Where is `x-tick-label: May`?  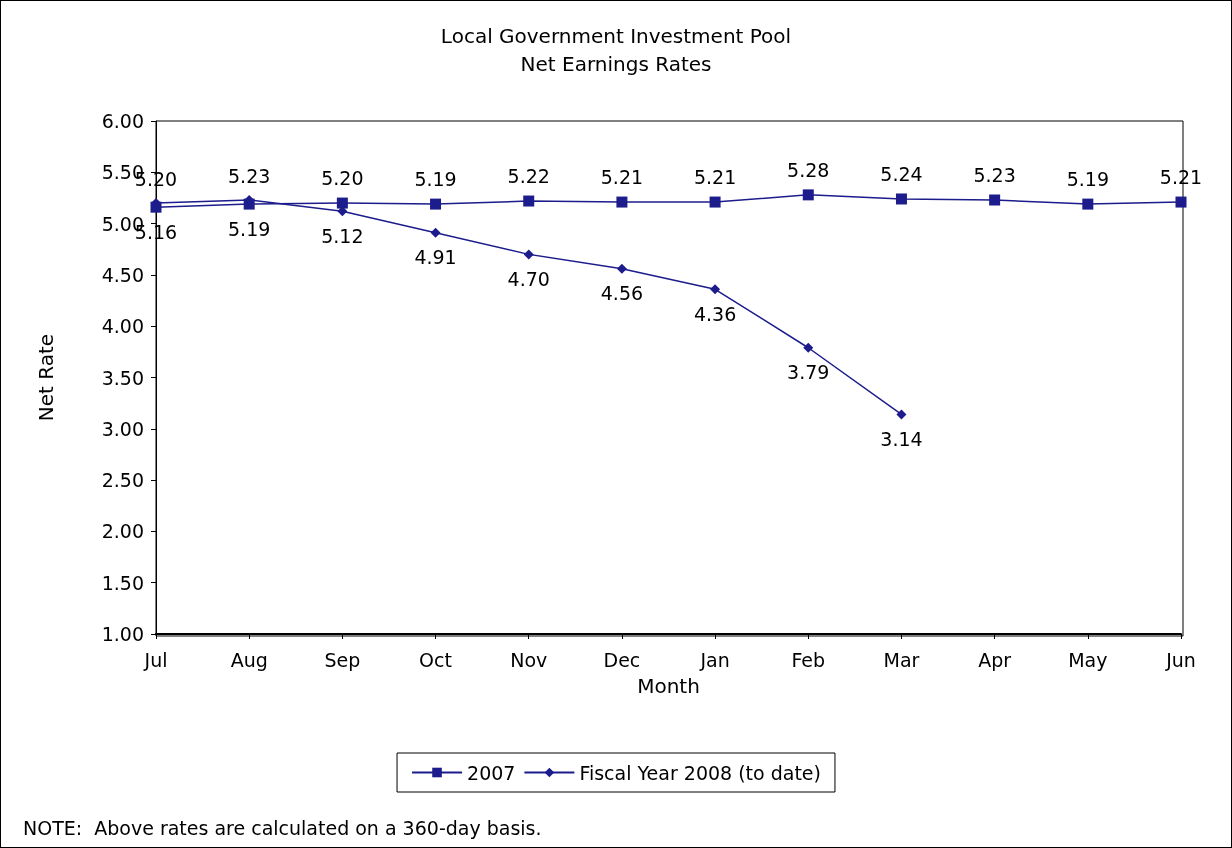
x-tick-label: May is located at coordinates (1088, 659).